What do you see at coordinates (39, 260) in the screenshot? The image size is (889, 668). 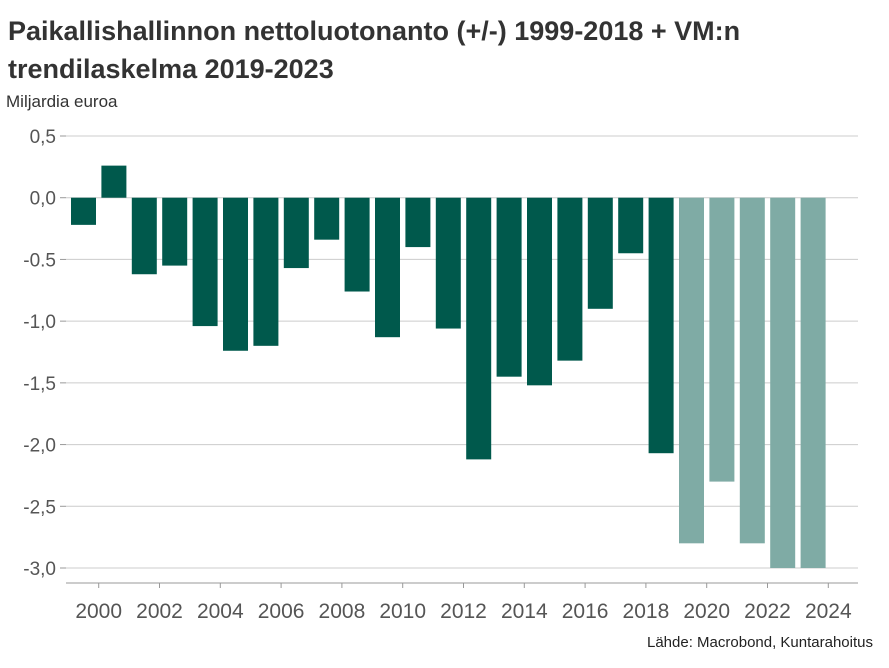 I see `y-tick-label: -0.5` at bounding box center [39, 260].